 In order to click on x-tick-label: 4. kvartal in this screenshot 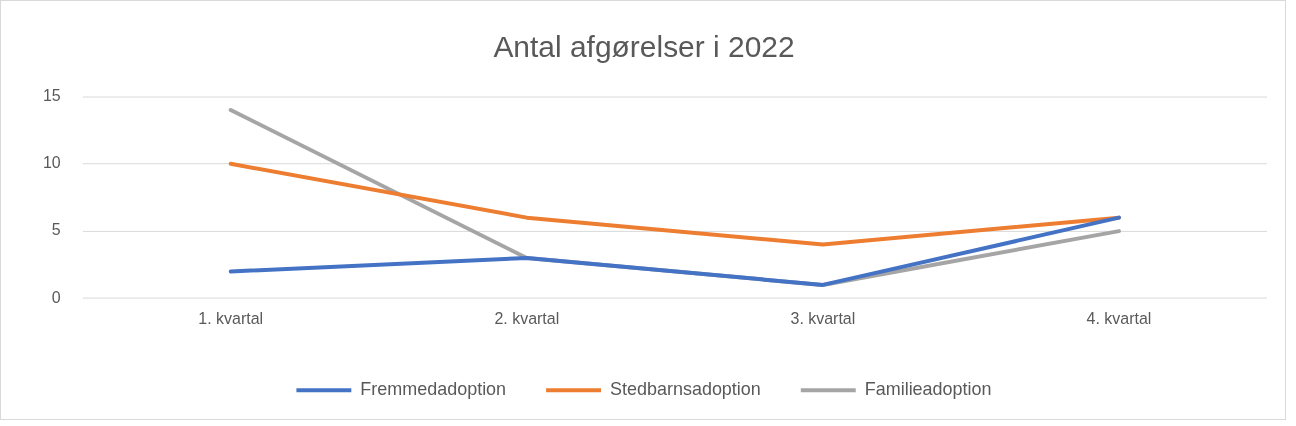, I will do `click(1119, 319)`.